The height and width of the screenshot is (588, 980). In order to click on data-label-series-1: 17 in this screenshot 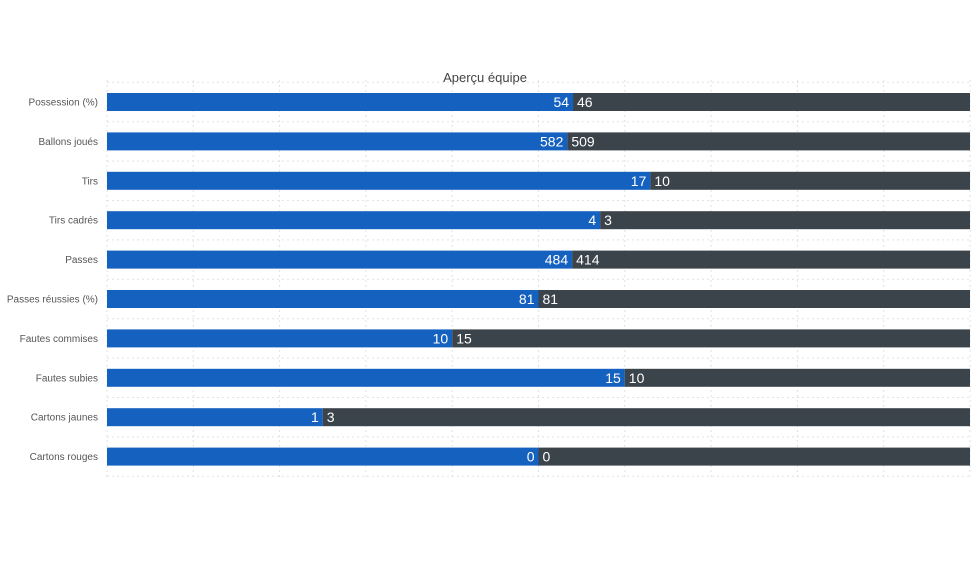, I will do `click(639, 181)`.